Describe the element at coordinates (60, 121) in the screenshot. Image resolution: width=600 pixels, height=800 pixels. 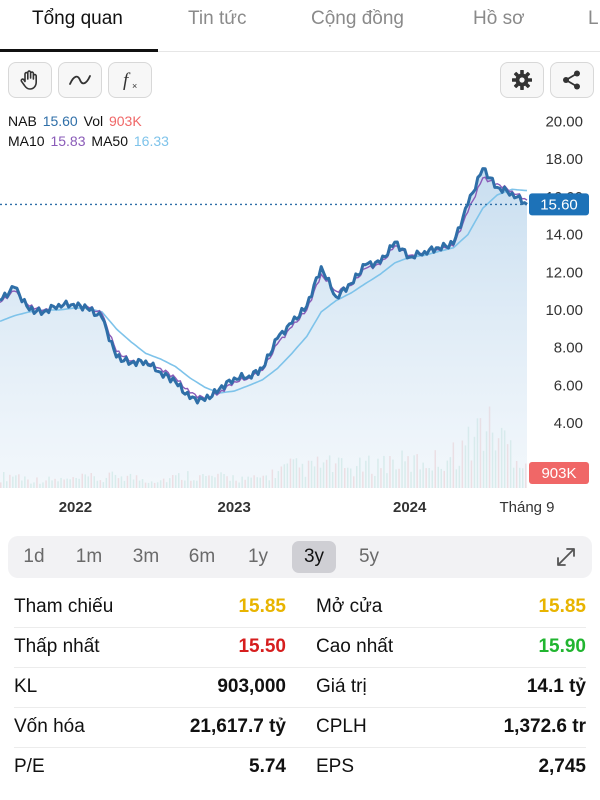
I see `legend-price: 15.60` at that location.